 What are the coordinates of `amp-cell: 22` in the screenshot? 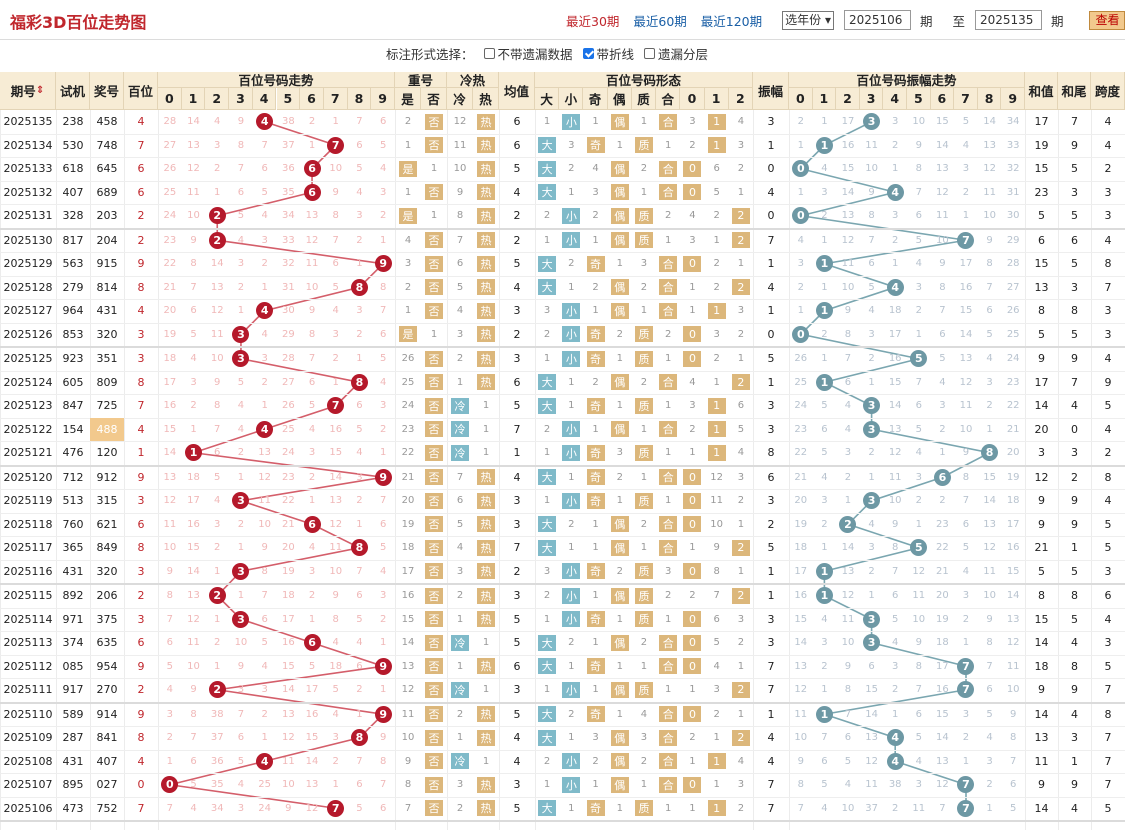 It's located at (1013, 406).